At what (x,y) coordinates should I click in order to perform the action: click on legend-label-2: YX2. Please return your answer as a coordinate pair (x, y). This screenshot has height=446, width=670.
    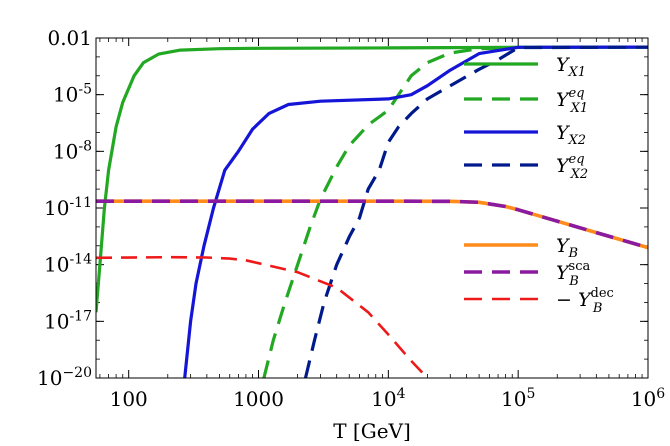
    Looking at the image, I should click on (571, 135).